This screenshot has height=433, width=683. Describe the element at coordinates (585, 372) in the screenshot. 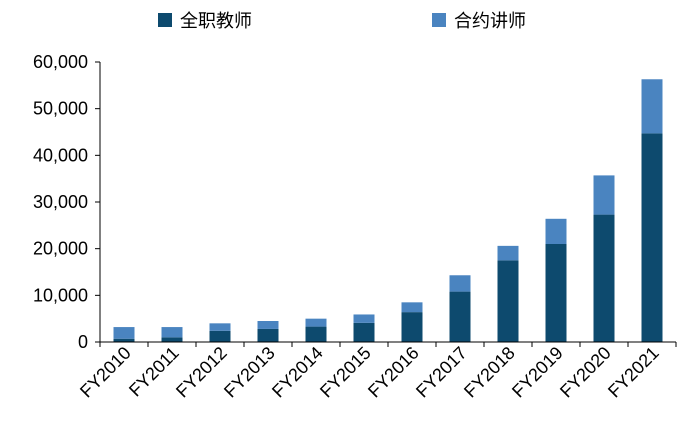

I see `x-tick-label: FY2020` at that location.